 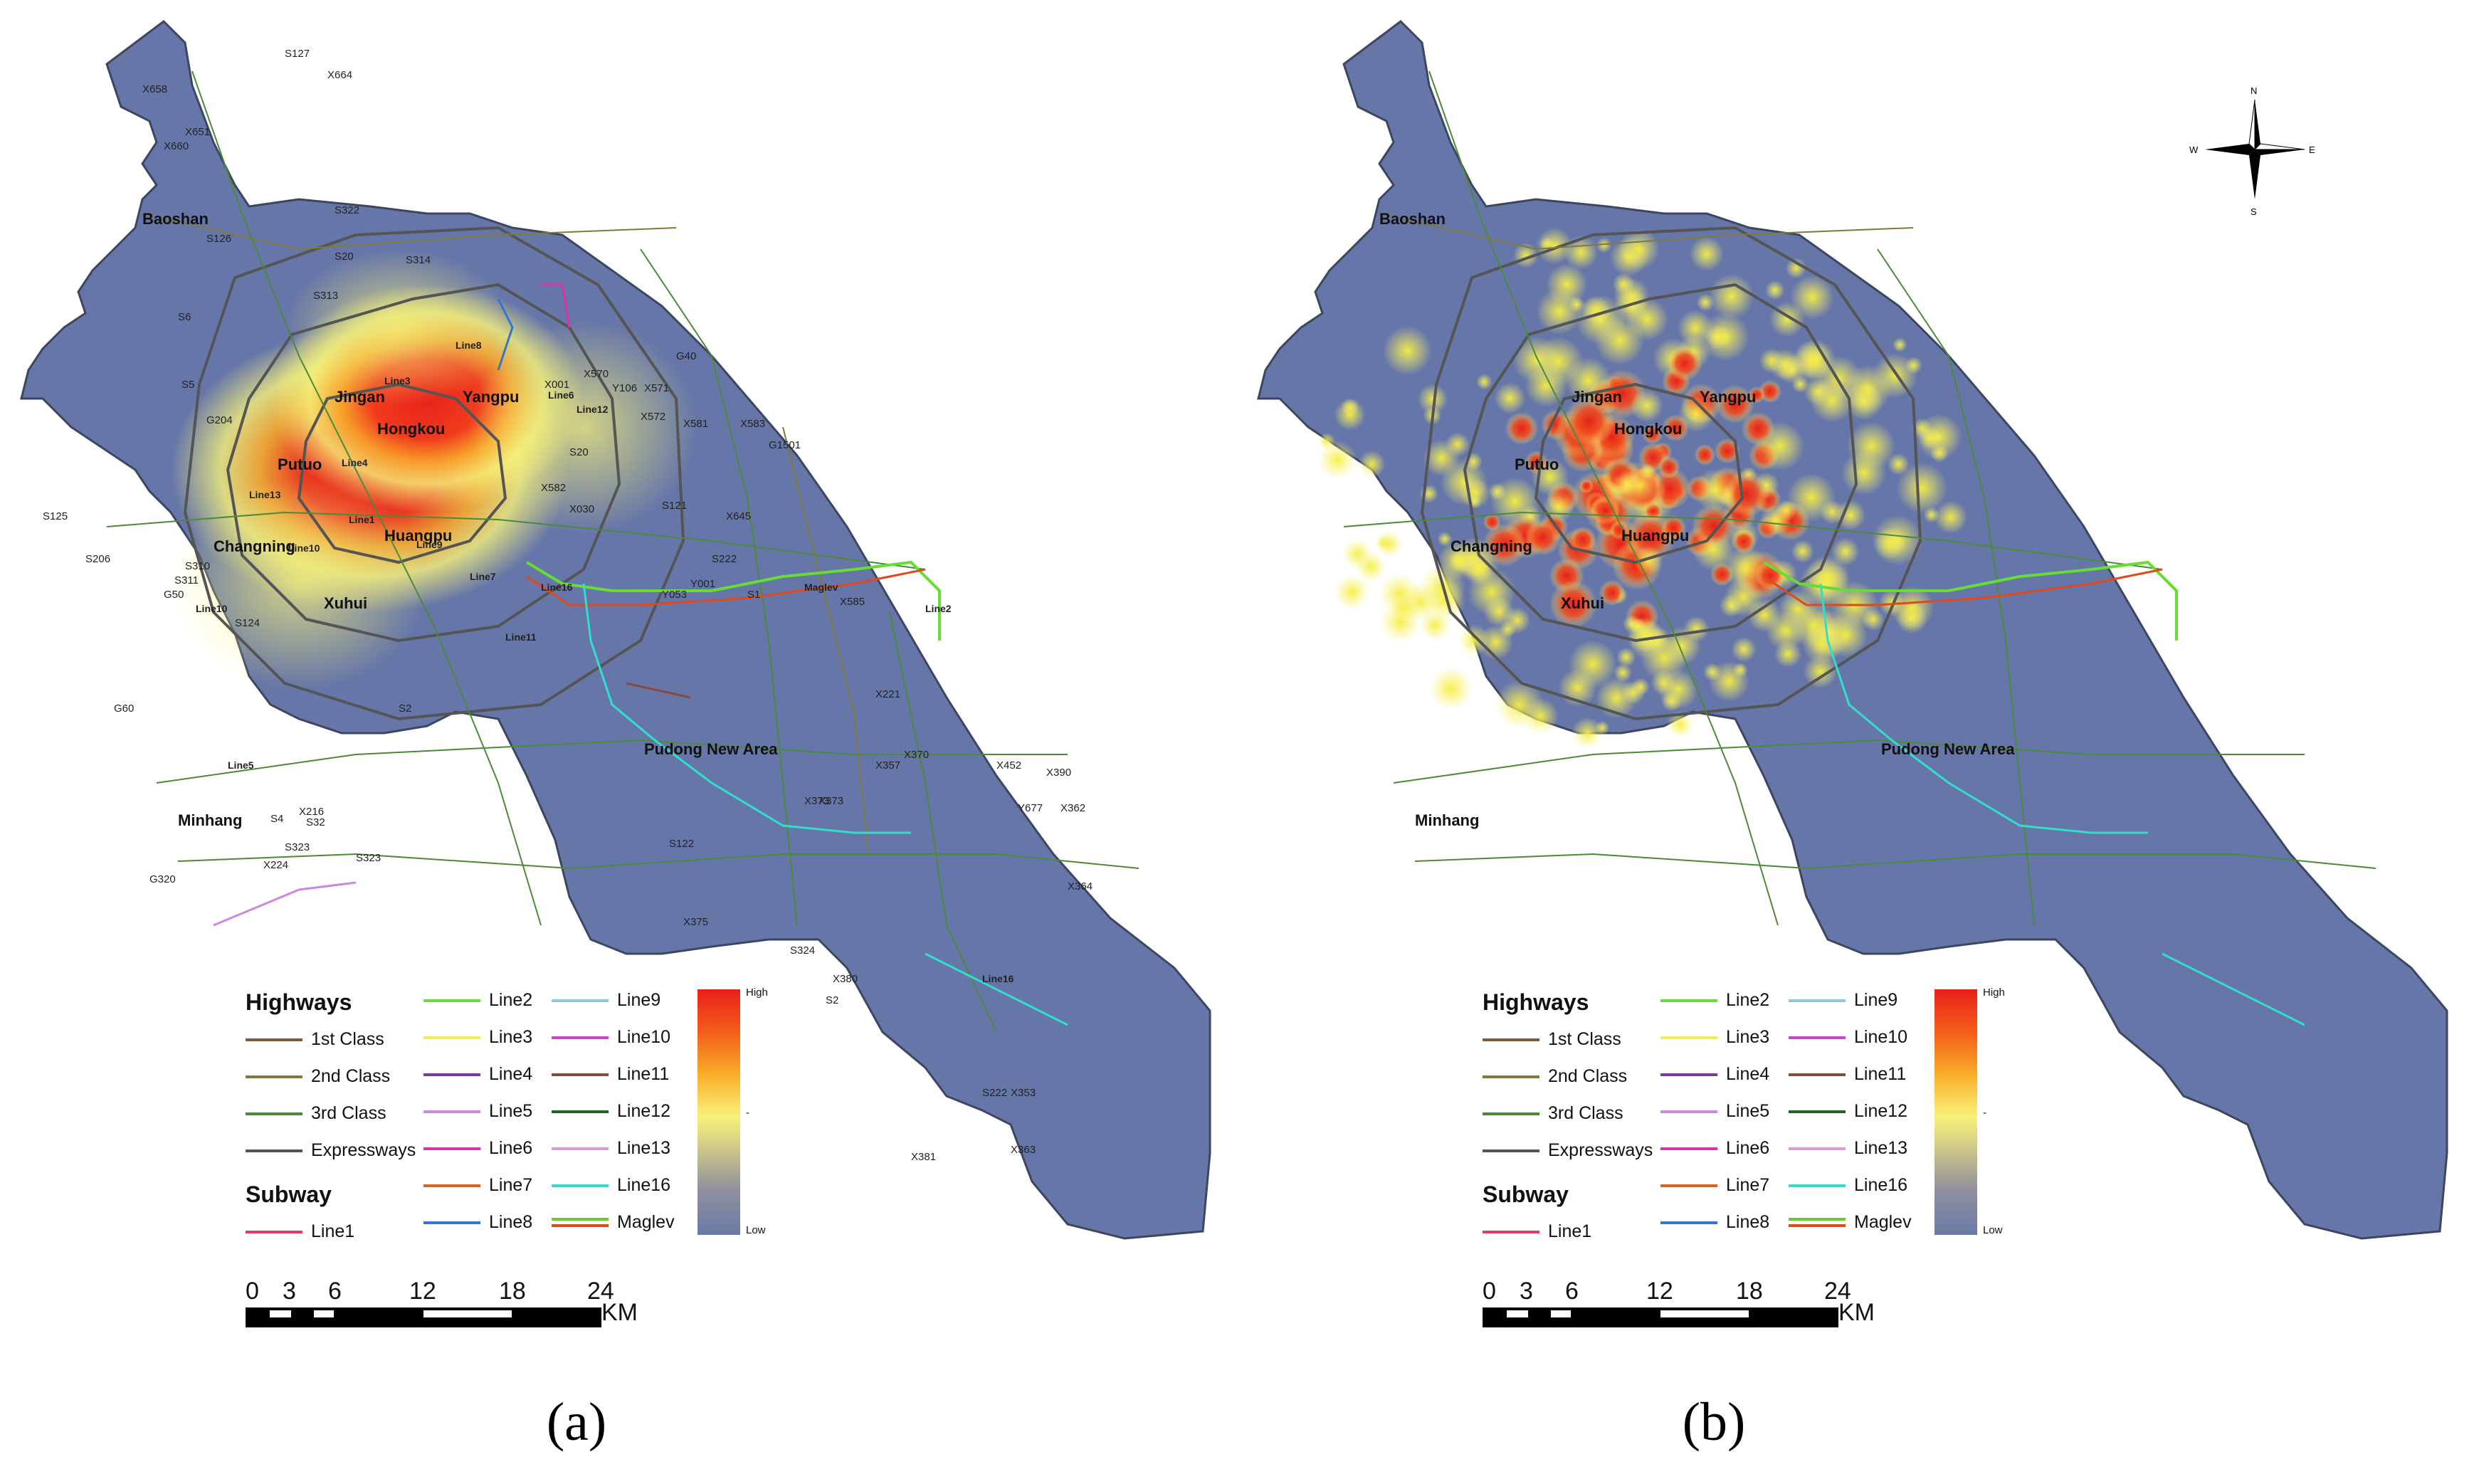 I want to click on legend-item-line2: Line2, so click(x=477, y=1000).